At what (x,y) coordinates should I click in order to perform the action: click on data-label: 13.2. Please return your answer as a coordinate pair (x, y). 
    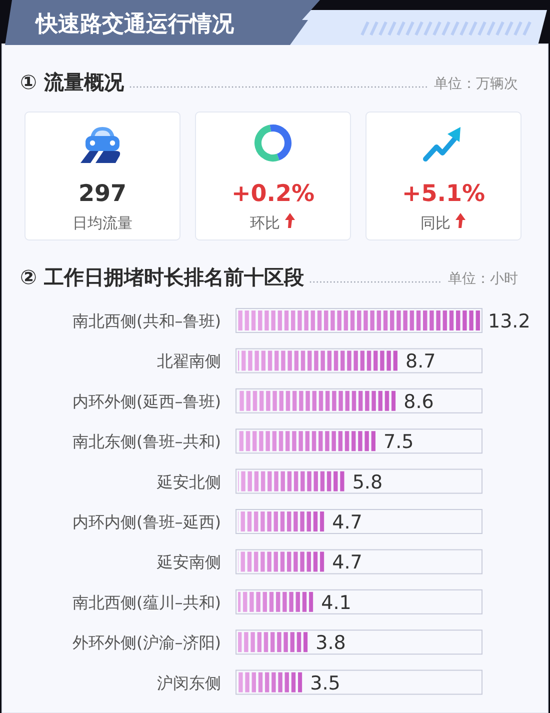
    Looking at the image, I should click on (509, 321).